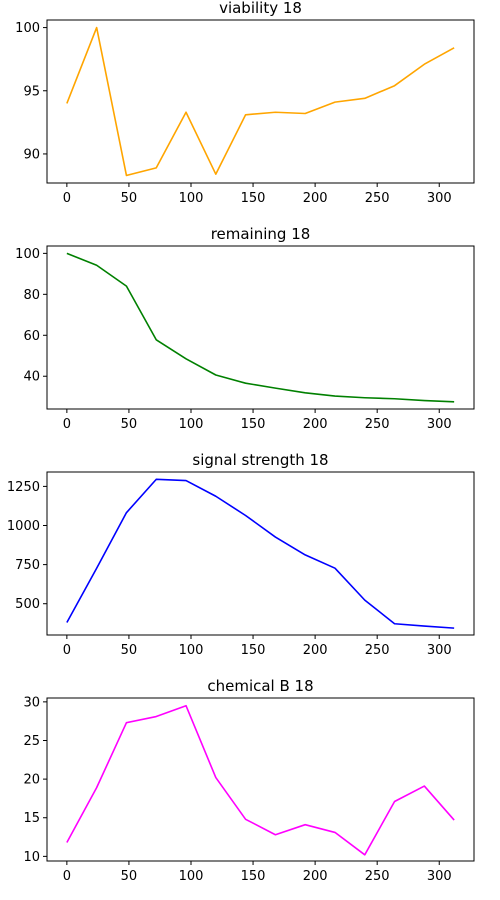 Image resolution: width=500 pixels, height=900 pixels. I want to click on y-tick-label: 80, so click(31, 295).